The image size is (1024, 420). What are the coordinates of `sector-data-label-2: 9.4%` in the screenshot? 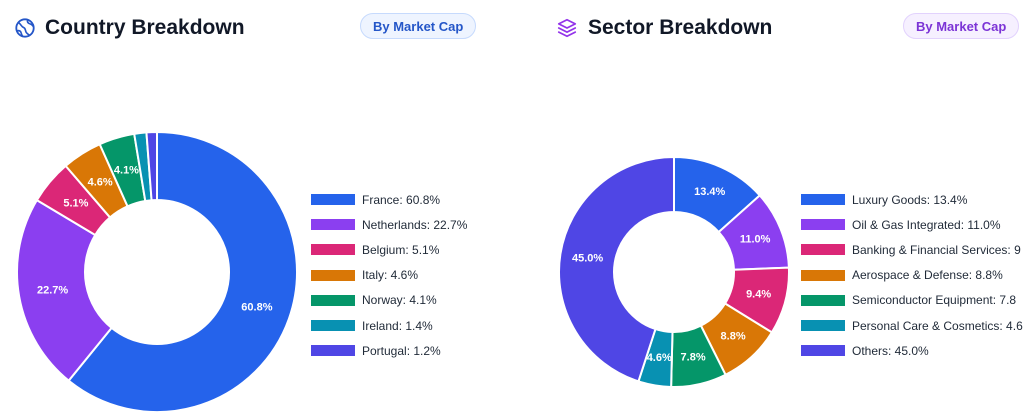 It's located at (758, 294).